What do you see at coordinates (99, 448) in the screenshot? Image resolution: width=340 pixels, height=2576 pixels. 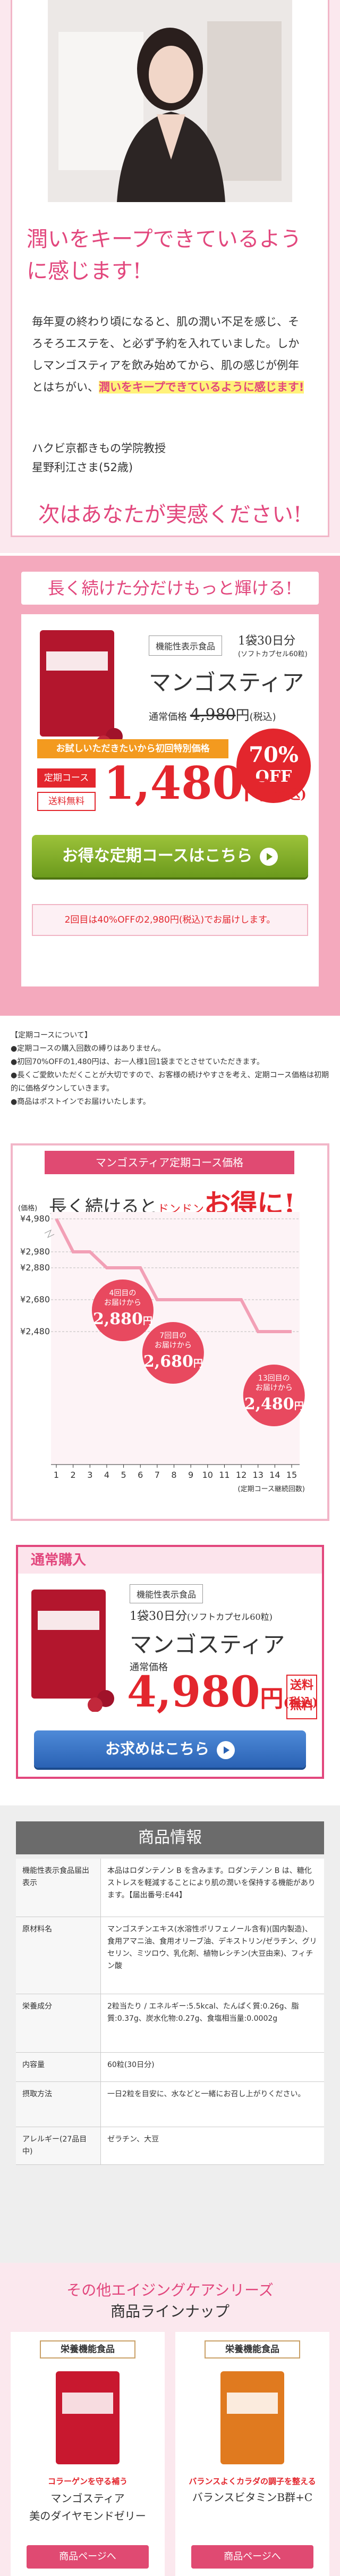 I see `author-title: ハクビ京都きもの学院教授` at bounding box center [99, 448].